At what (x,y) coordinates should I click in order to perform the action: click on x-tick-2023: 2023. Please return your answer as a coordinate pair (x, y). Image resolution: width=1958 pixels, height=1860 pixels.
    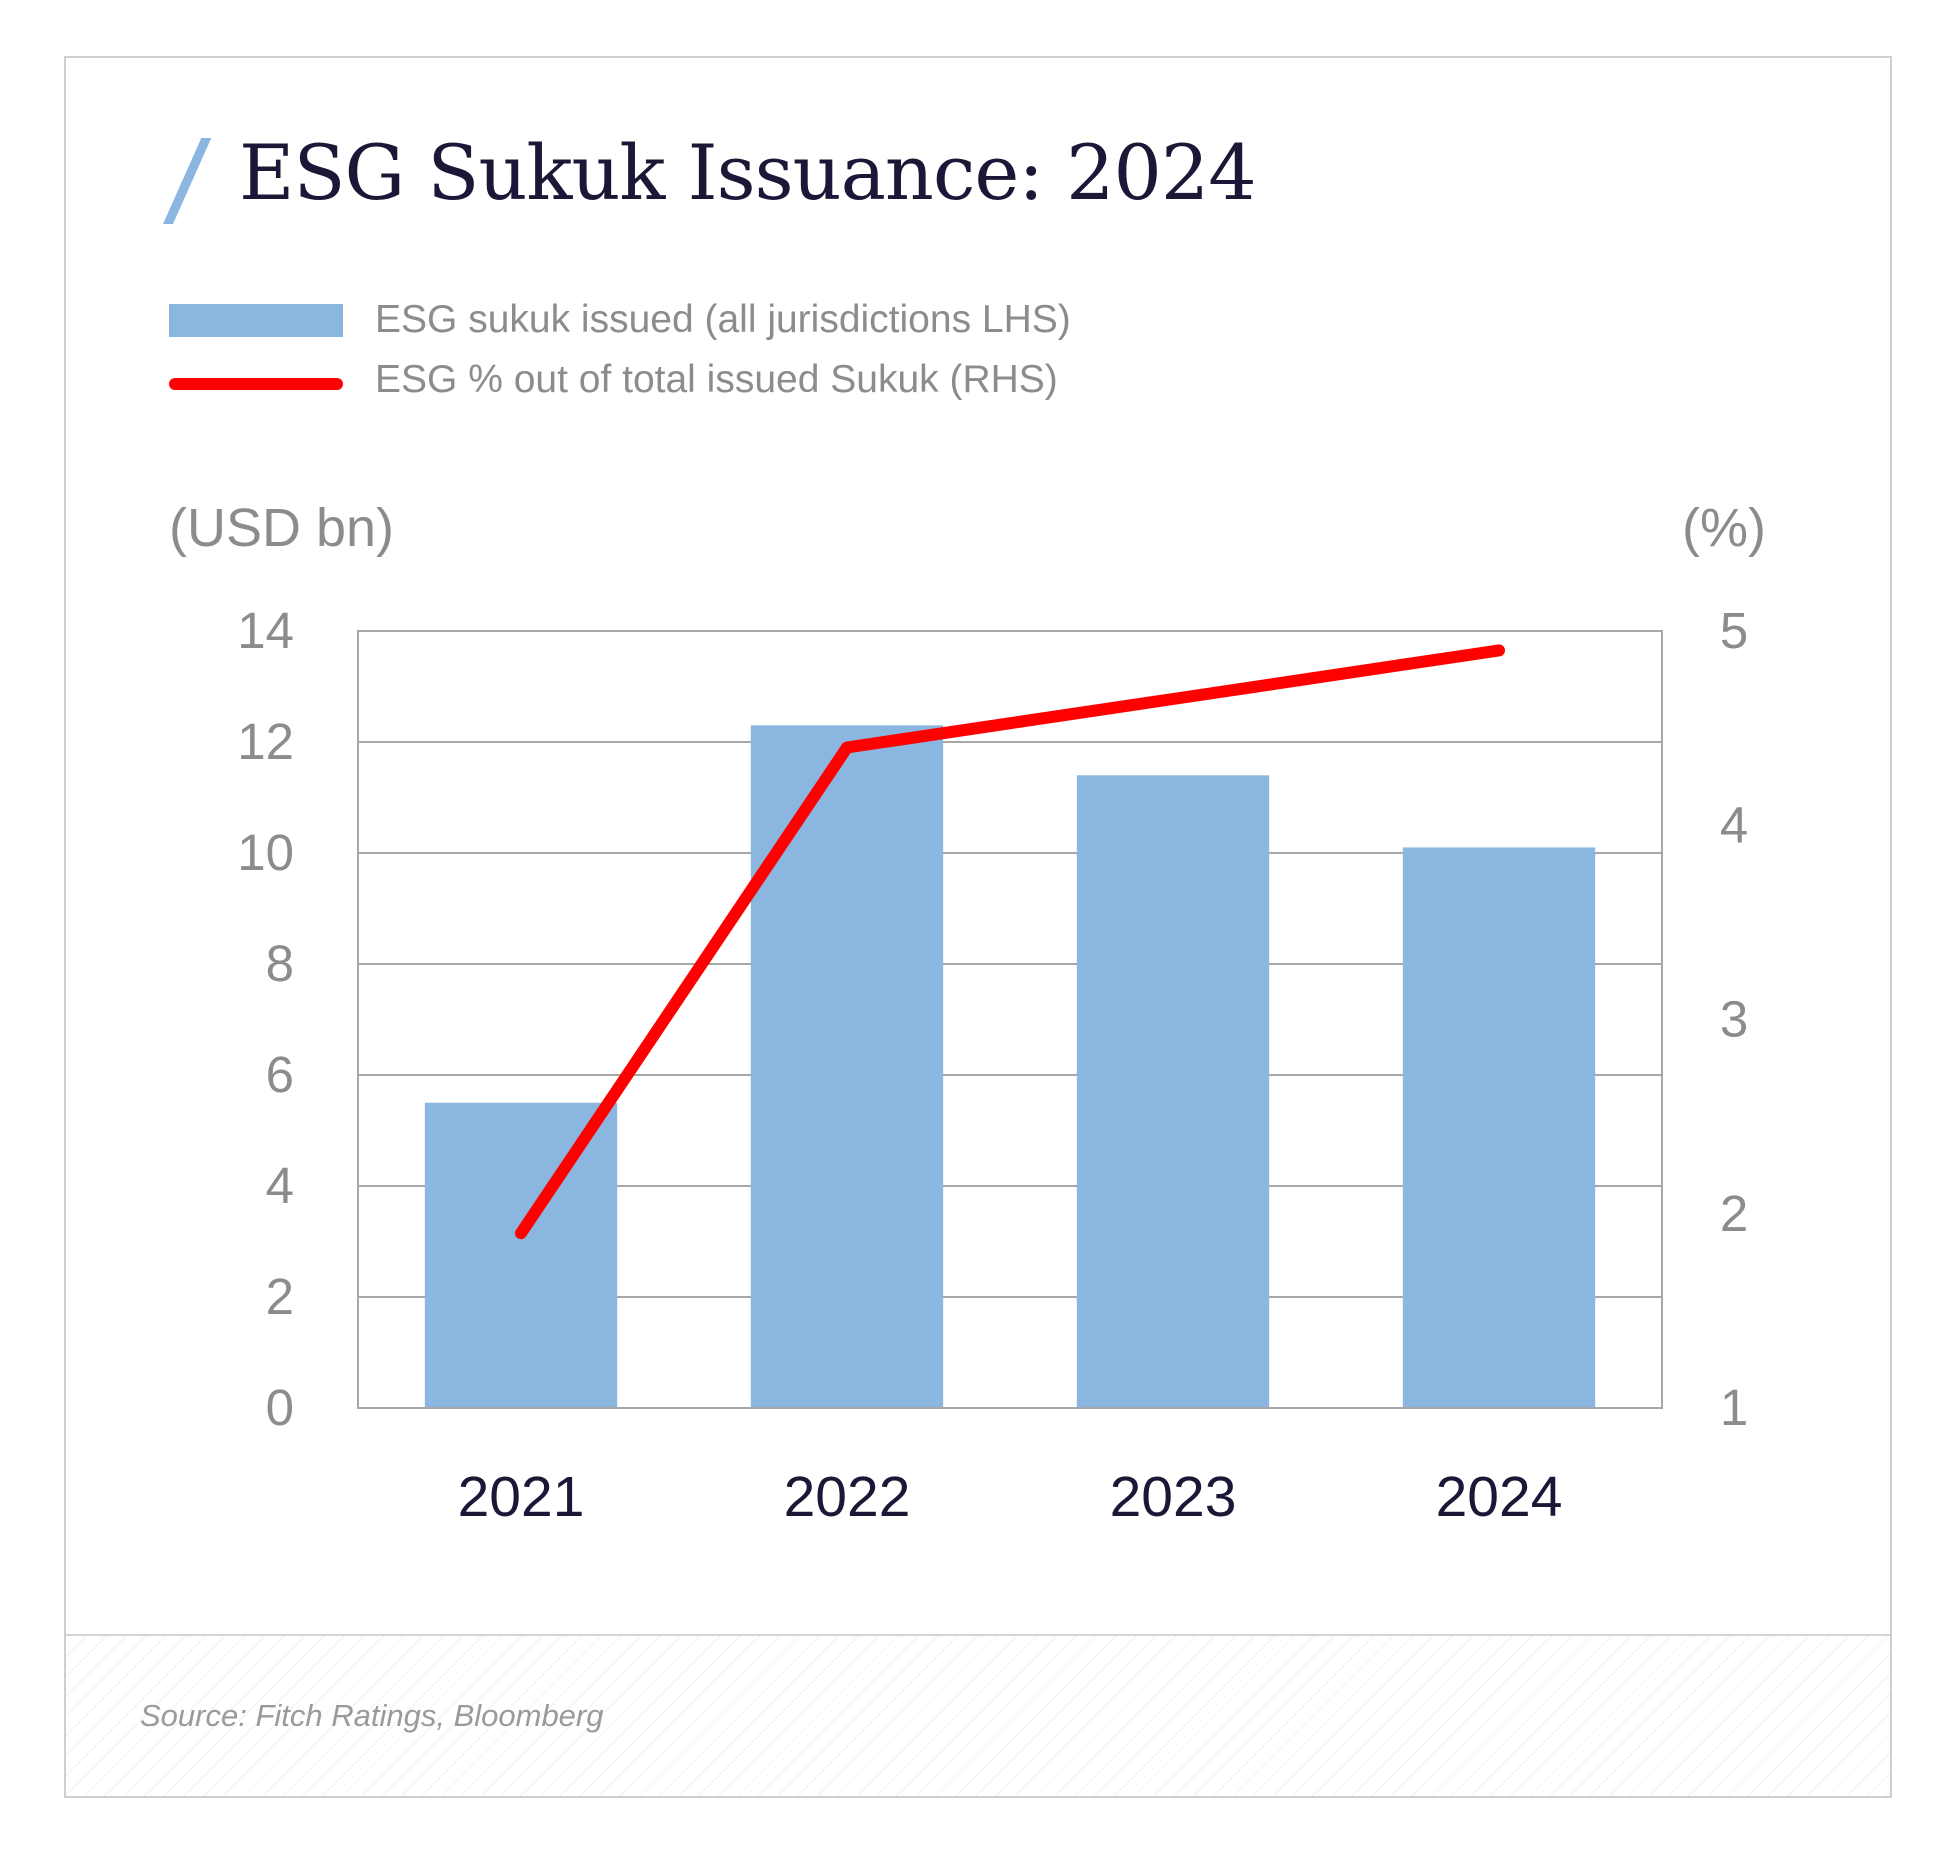
    Looking at the image, I should click on (1173, 1497).